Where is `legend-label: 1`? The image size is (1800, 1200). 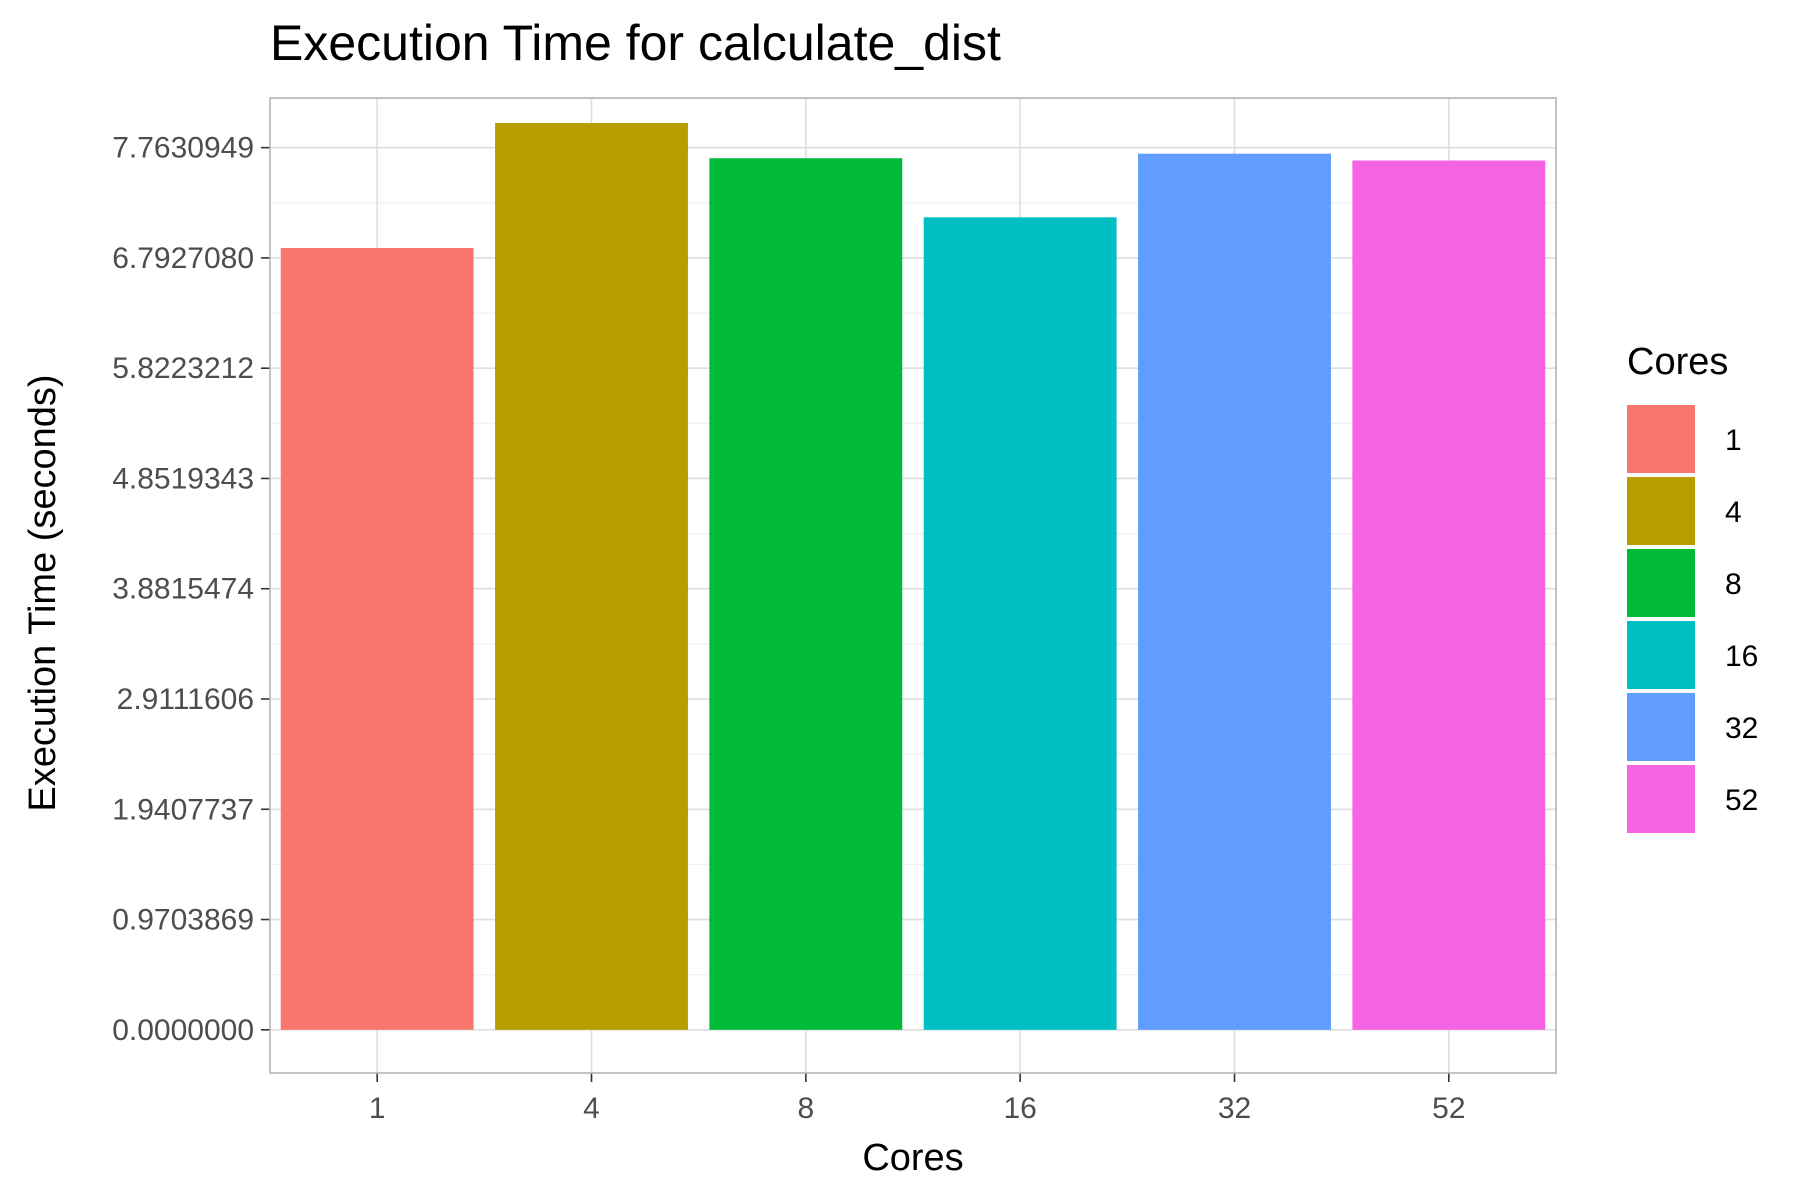
legend-label: 1 is located at coordinates (1733, 440).